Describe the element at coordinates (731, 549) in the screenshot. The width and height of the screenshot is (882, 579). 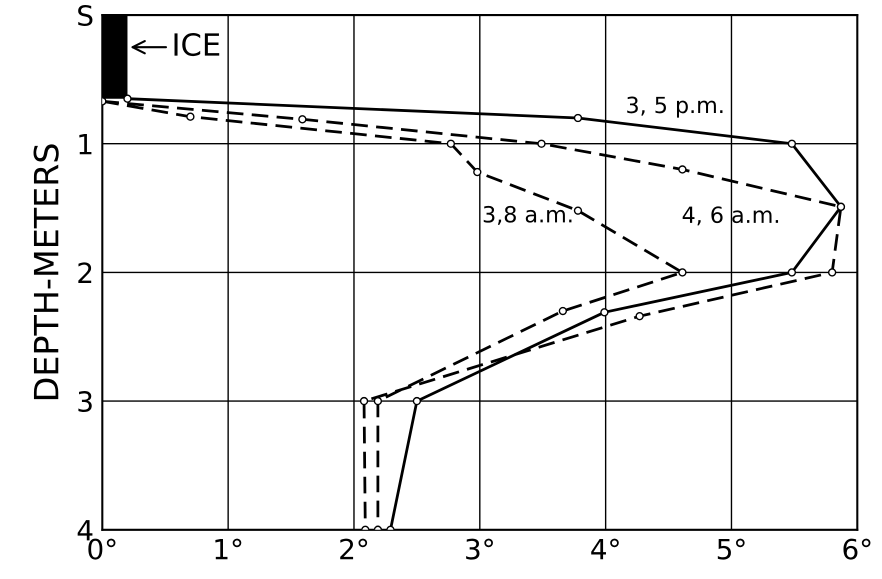
I see `x-tick-label: 5°` at that location.